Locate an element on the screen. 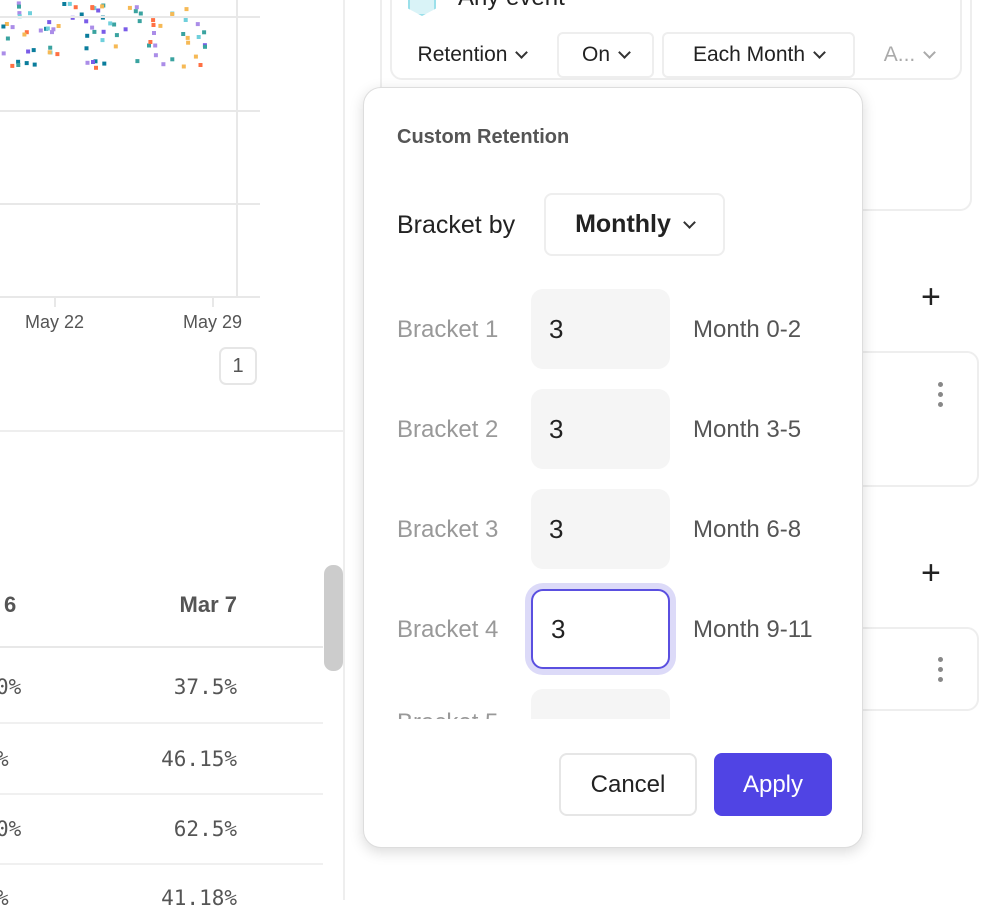 The image size is (982, 910). cell: % is located at coordinates (4, 759).